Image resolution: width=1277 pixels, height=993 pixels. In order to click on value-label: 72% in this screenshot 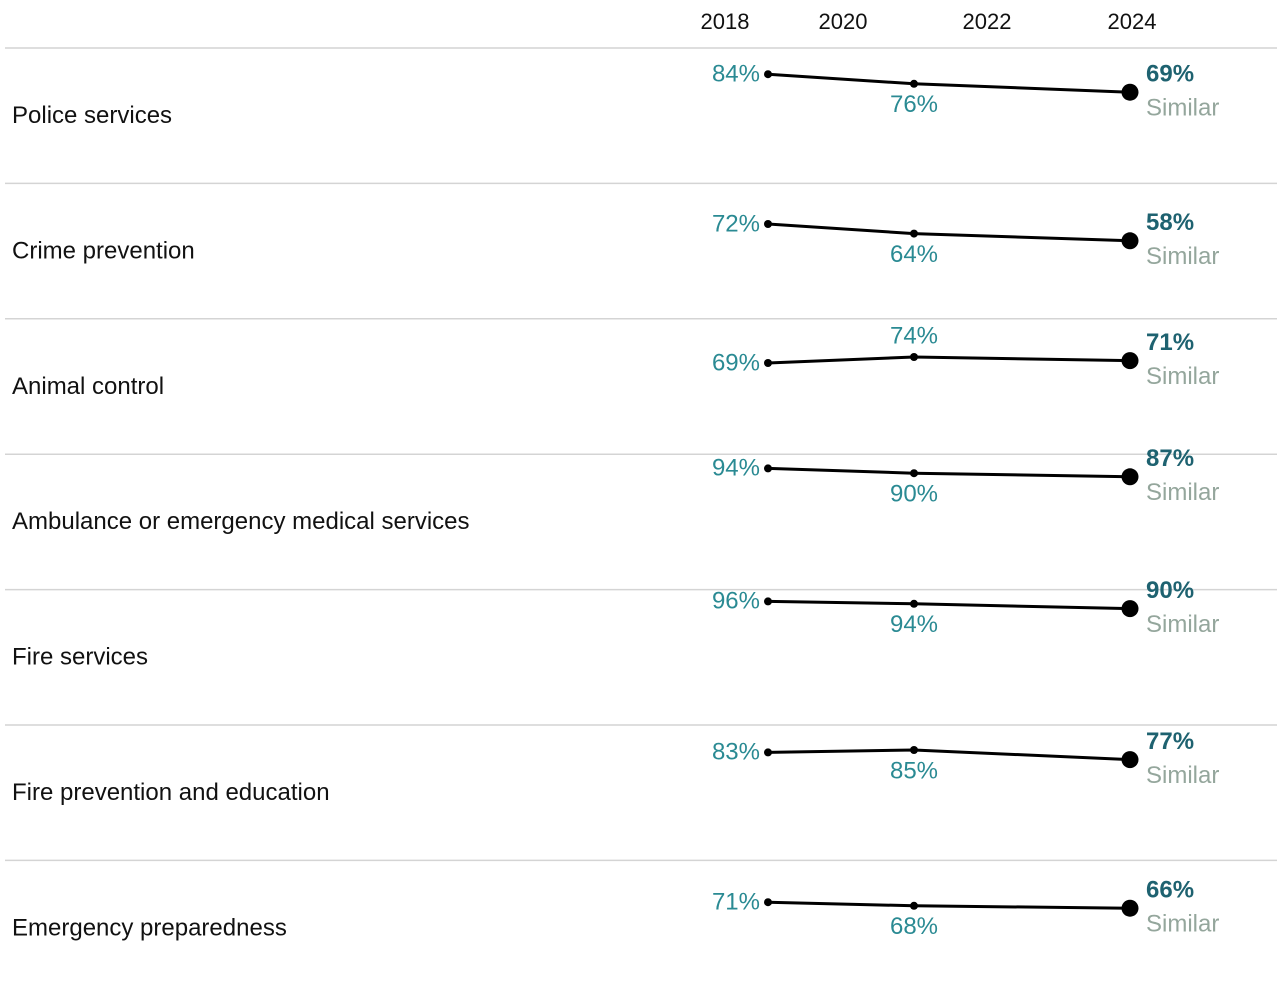, I will do `click(736, 223)`.